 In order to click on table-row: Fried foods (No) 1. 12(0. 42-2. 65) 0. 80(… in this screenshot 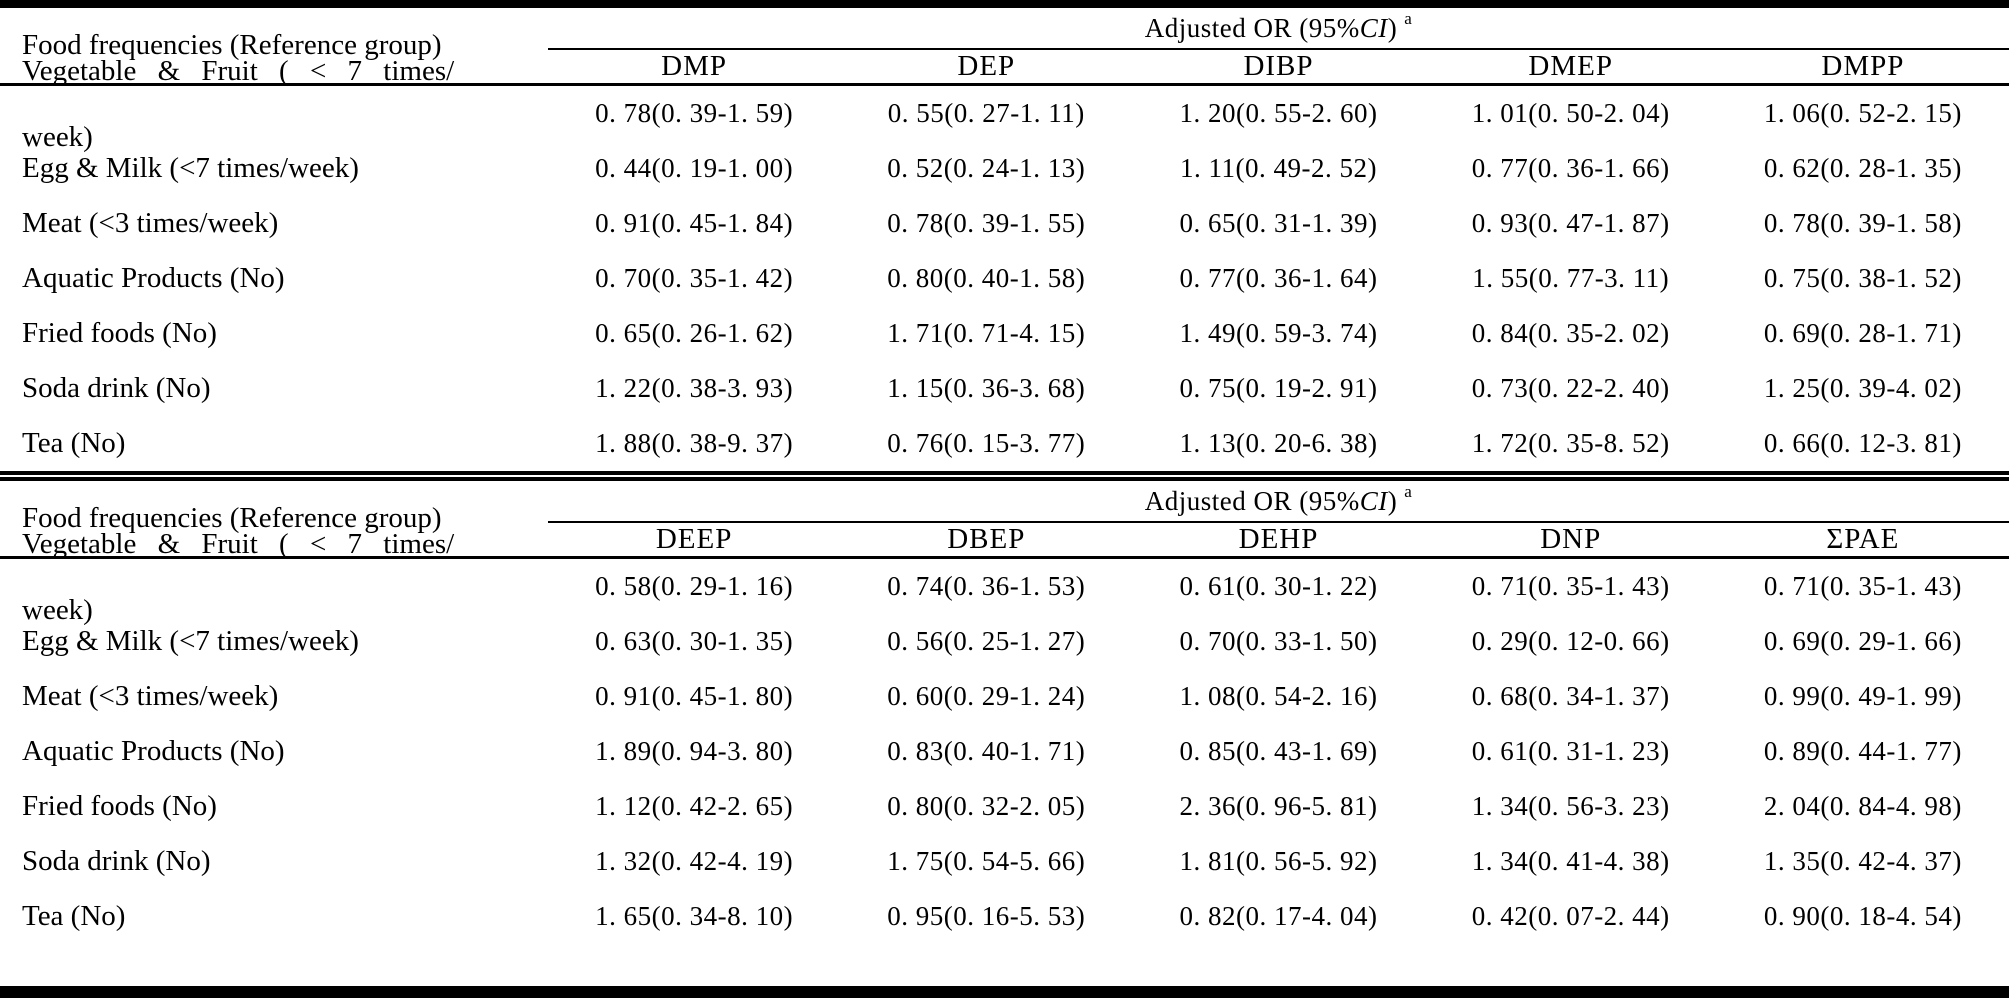, I will do `click(1004, 806)`.